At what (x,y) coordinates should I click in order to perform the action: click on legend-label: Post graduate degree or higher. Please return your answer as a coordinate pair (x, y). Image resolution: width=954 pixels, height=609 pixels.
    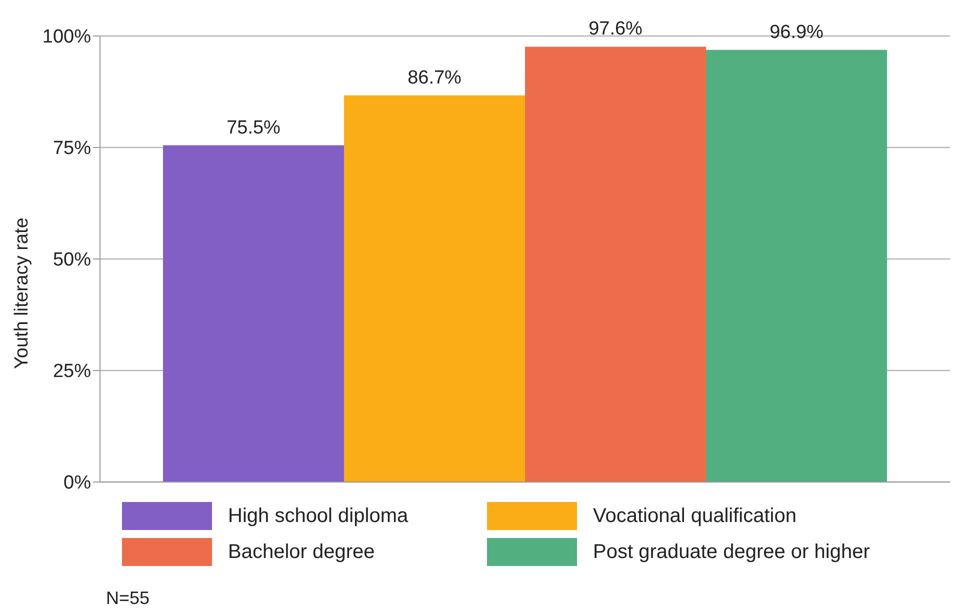
    Looking at the image, I should click on (731, 552).